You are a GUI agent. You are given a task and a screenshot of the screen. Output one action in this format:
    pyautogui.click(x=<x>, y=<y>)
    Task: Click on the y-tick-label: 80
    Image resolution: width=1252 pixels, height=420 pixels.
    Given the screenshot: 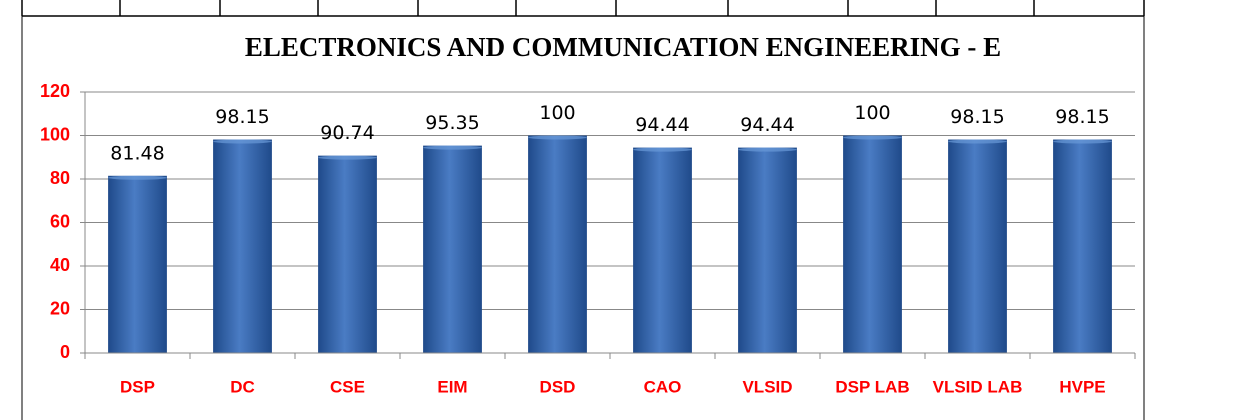 What is the action you would take?
    pyautogui.click(x=60, y=178)
    